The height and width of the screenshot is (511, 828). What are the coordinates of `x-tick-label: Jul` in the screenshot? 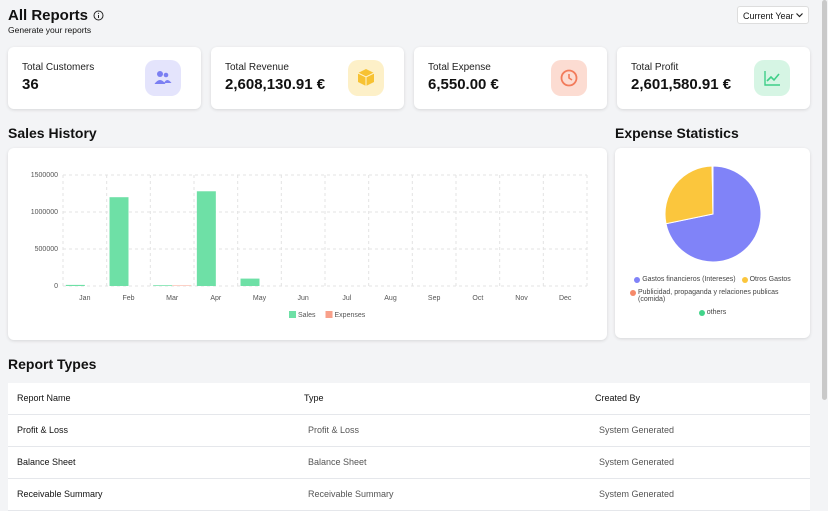 It's located at (346, 298).